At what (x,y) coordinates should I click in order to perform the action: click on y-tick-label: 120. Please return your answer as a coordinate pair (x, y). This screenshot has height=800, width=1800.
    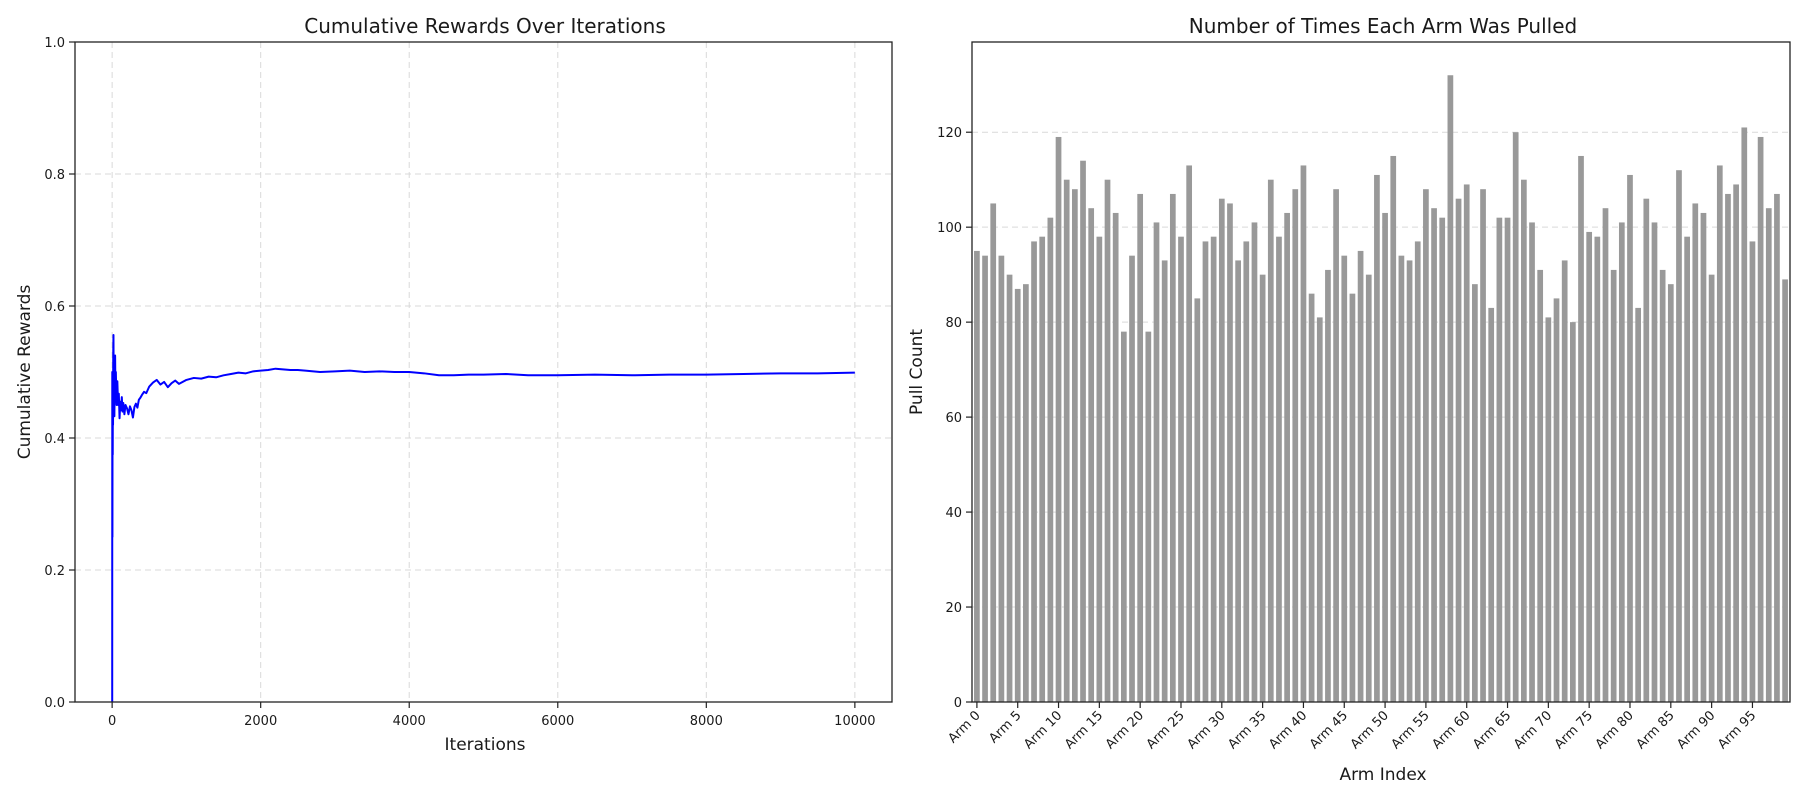
    Looking at the image, I should click on (949, 133).